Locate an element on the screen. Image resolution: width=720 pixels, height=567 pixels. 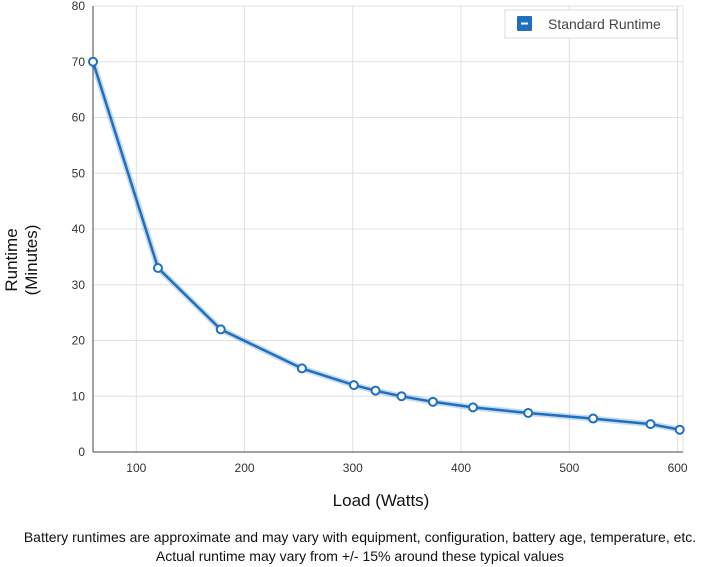
y-tick-label: 60 is located at coordinates (79, 118).